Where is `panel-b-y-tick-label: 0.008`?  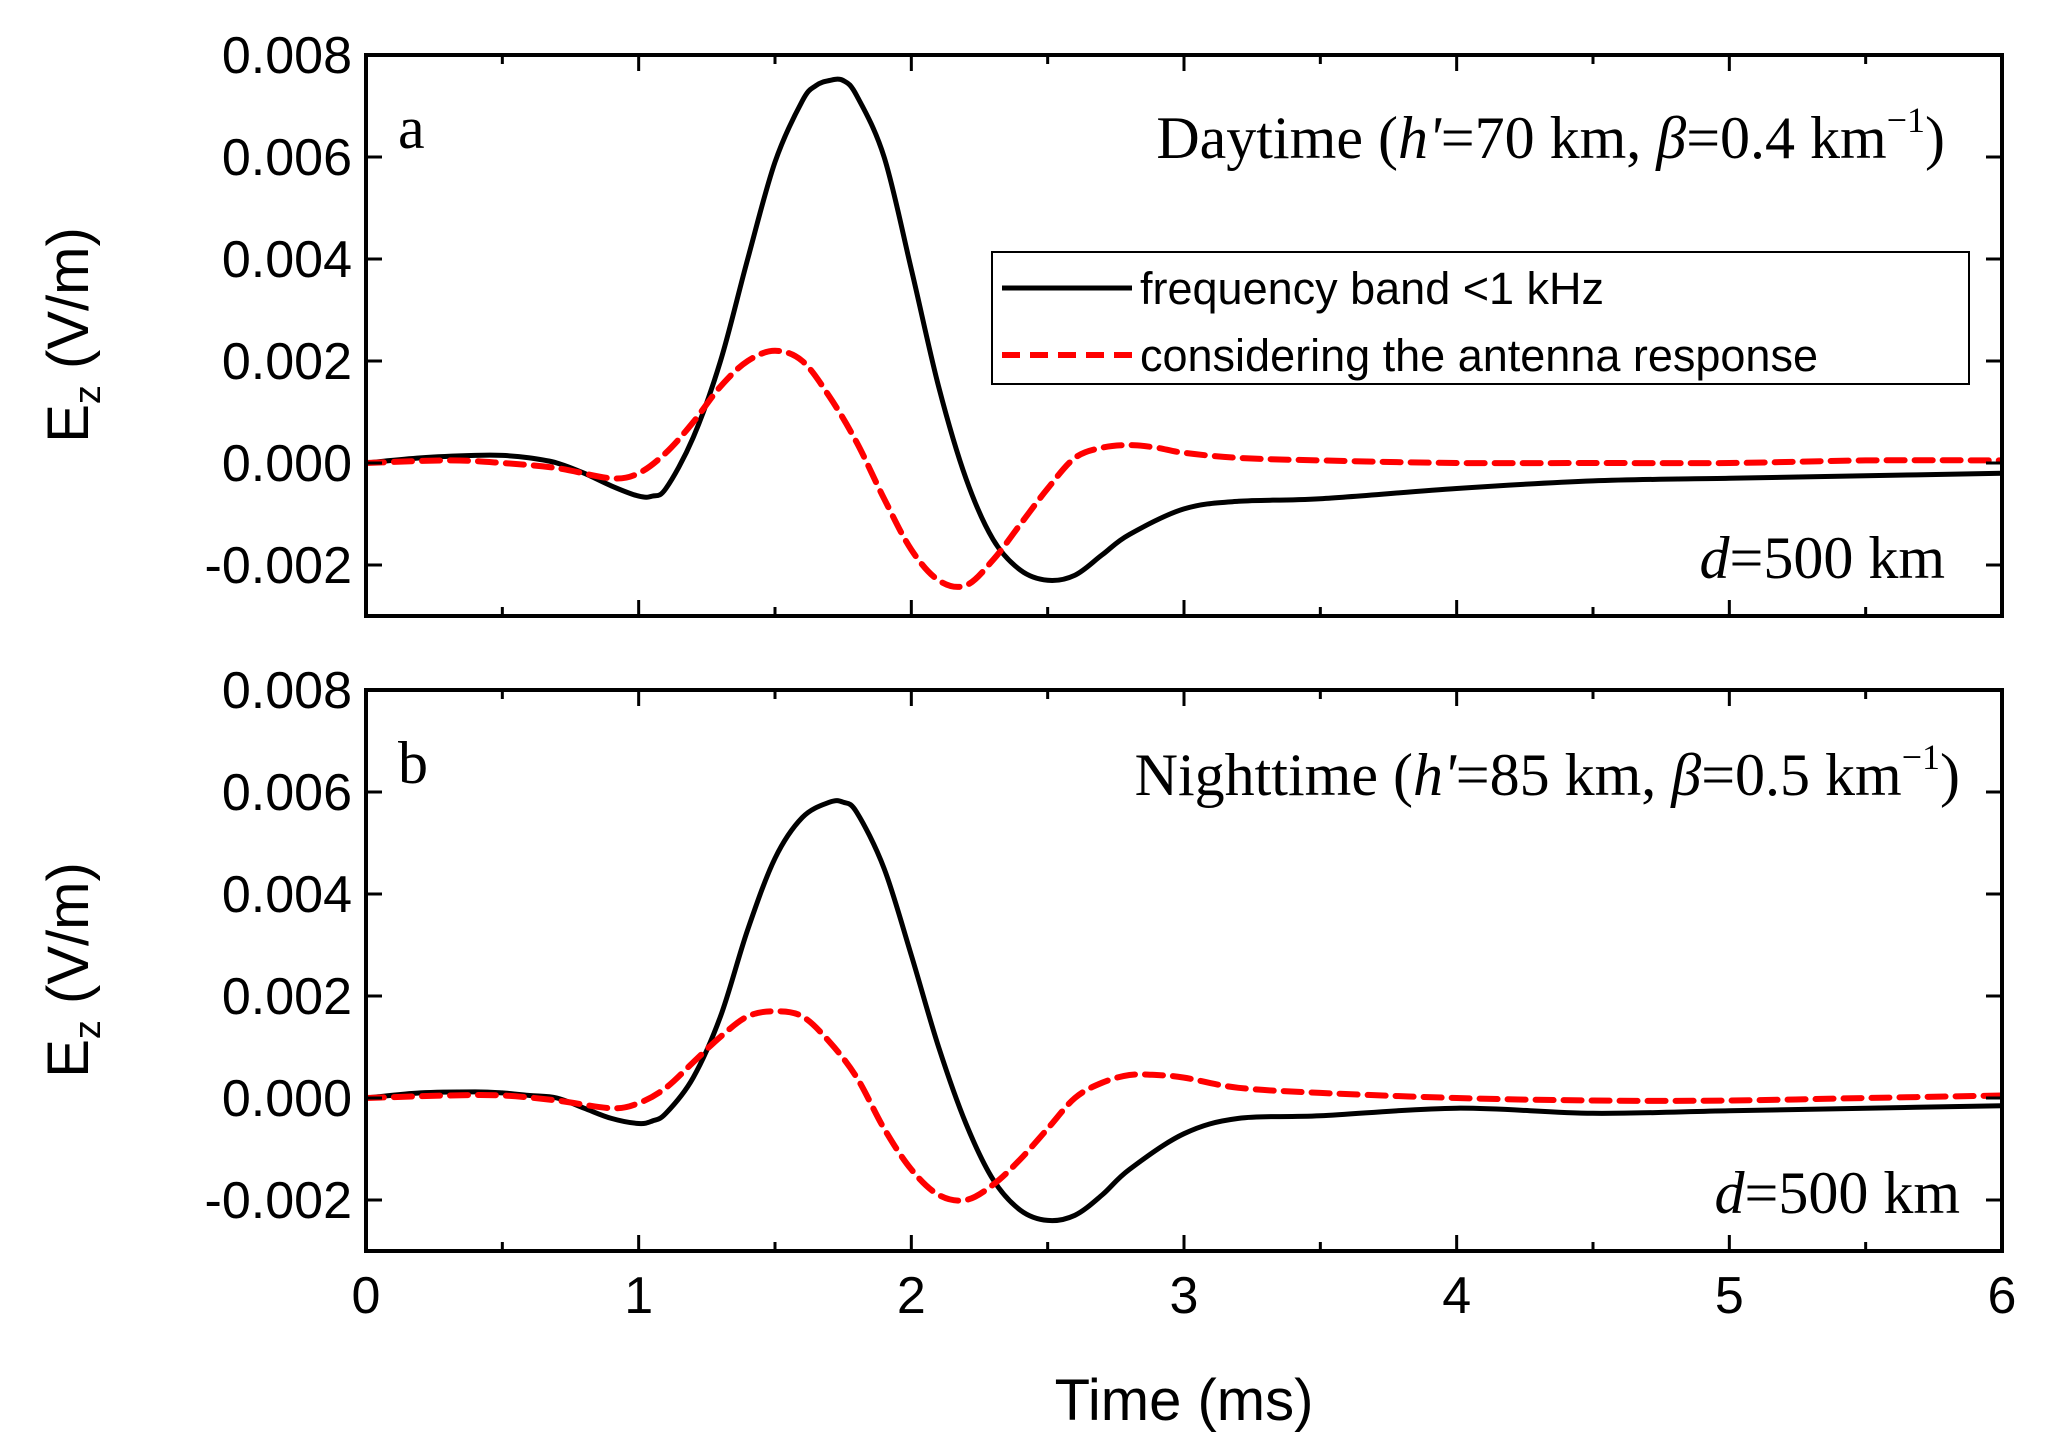 panel-b-y-tick-label: 0.008 is located at coordinates (287, 691).